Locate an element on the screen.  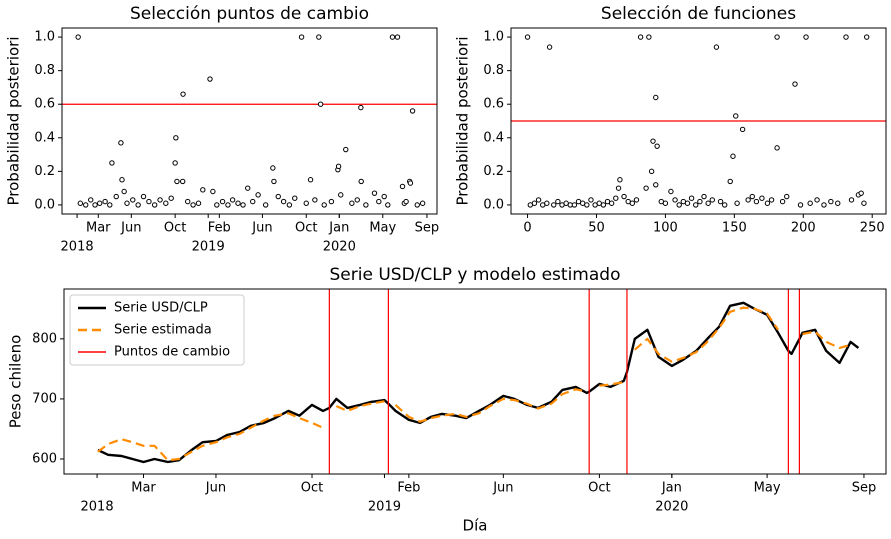
y-tick-label: 1.0 is located at coordinates (44, 37).